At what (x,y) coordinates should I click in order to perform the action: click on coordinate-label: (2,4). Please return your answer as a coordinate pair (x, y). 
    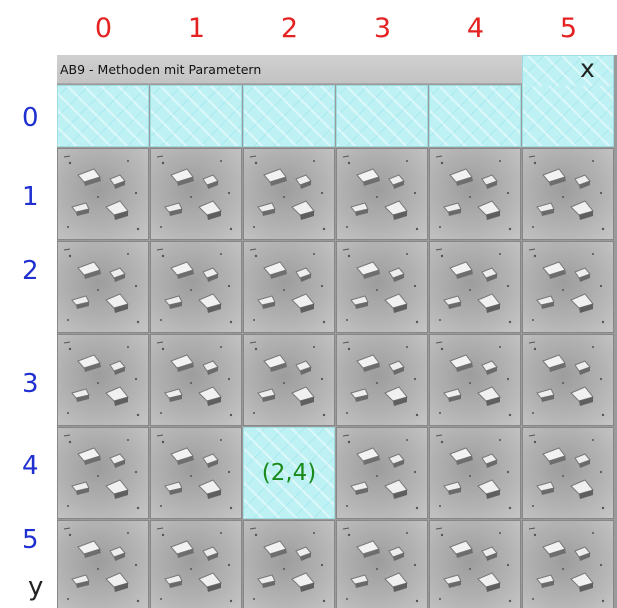
    Looking at the image, I should click on (289, 473).